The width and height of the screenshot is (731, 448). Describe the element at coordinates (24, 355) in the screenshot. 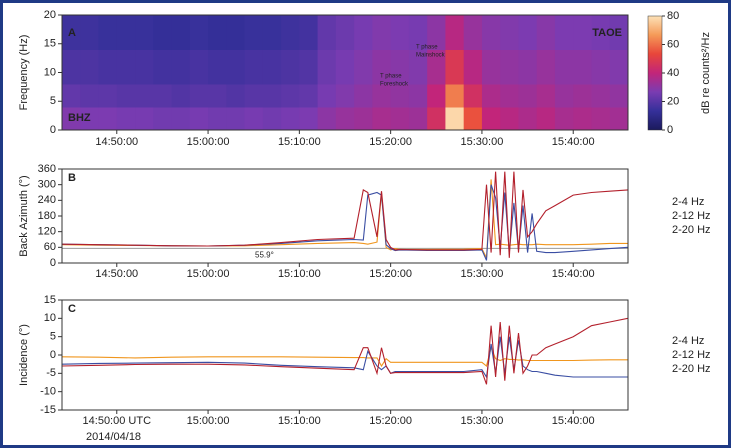

I see `y-axis-label: Incidence (°)` at that location.